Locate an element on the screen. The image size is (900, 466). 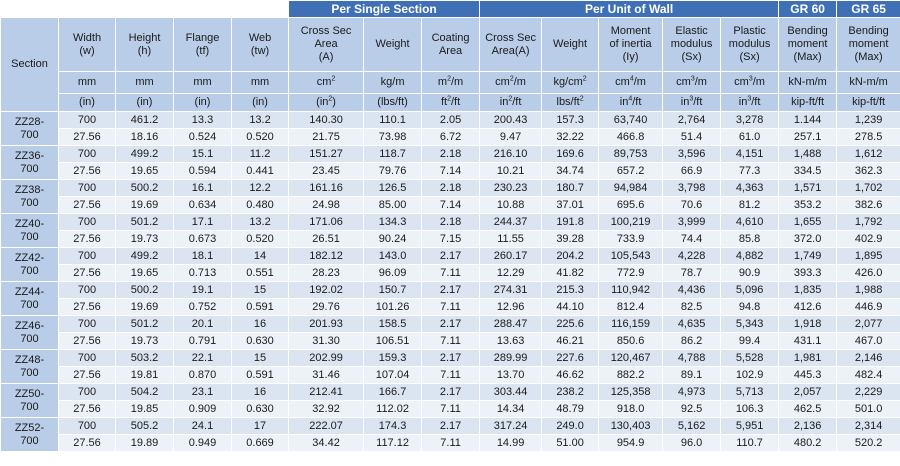
imperial-value-tf: 0.949 is located at coordinates (202, 443).